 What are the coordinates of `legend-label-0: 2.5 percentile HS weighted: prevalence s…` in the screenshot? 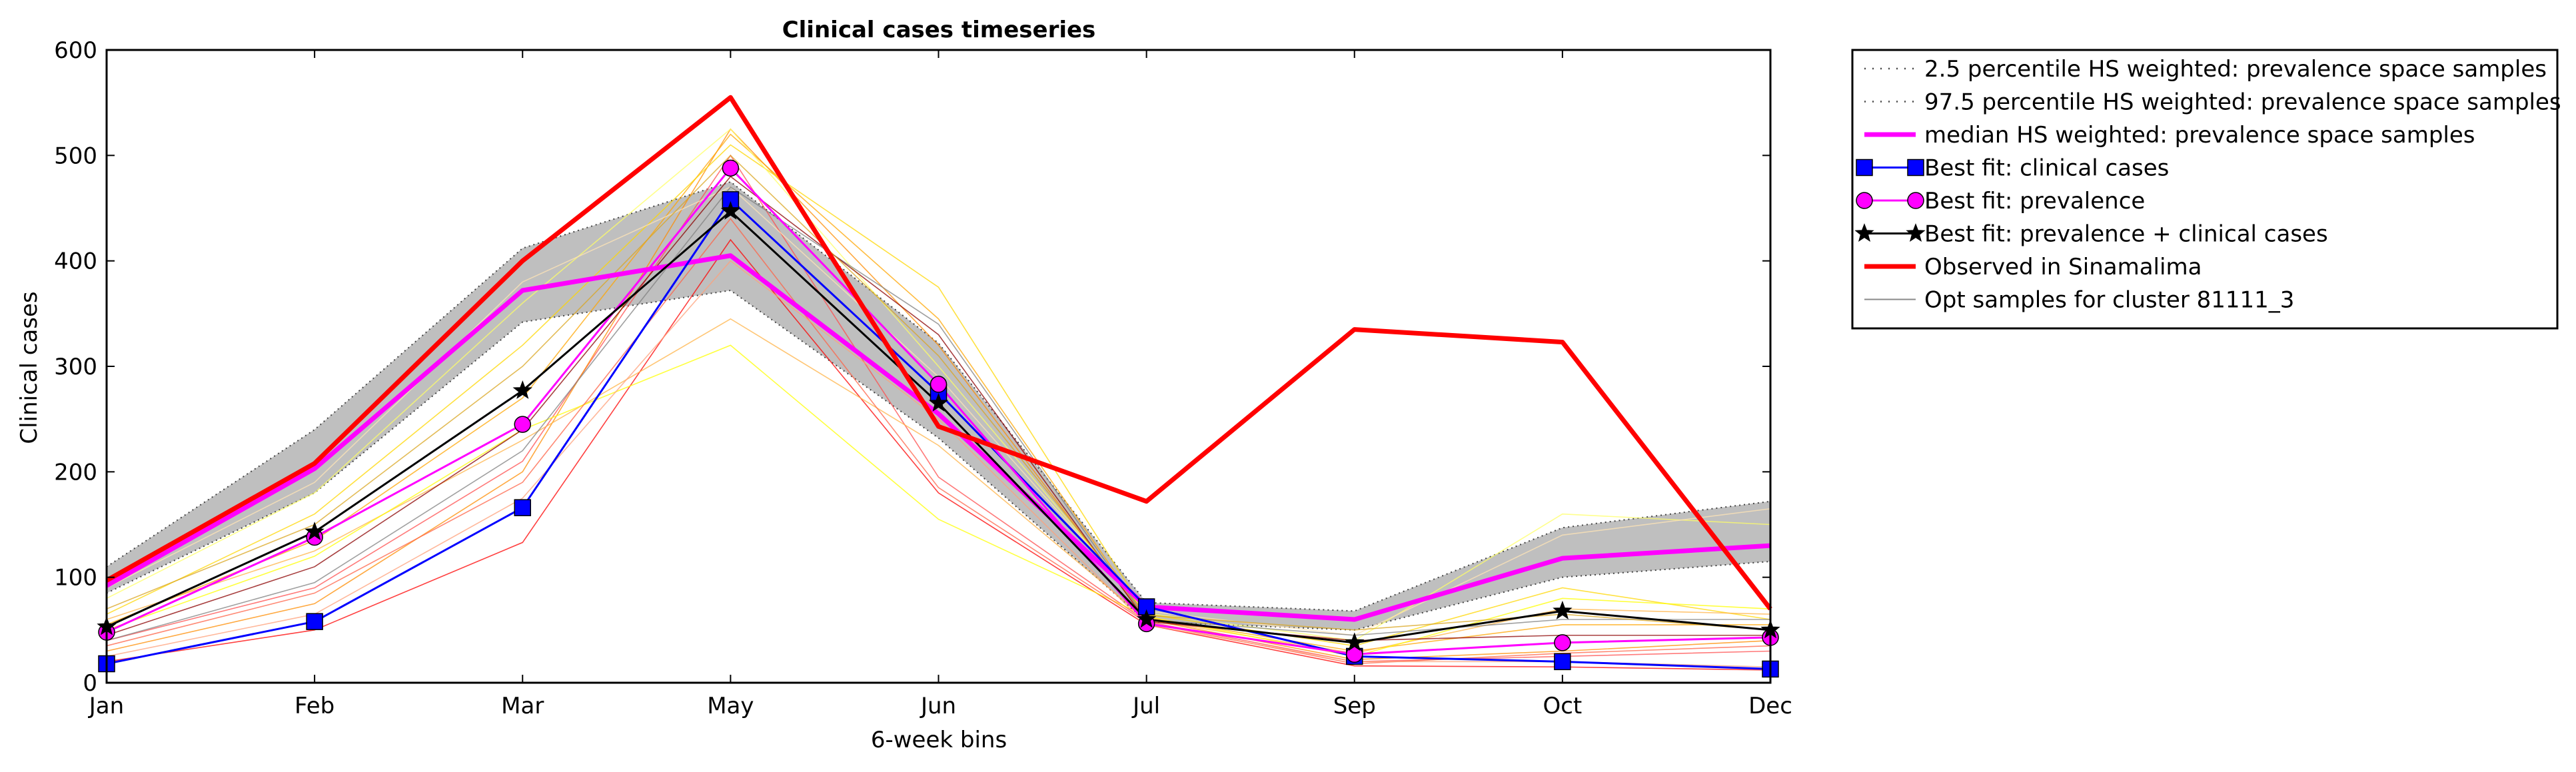 It's located at (2235, 69).